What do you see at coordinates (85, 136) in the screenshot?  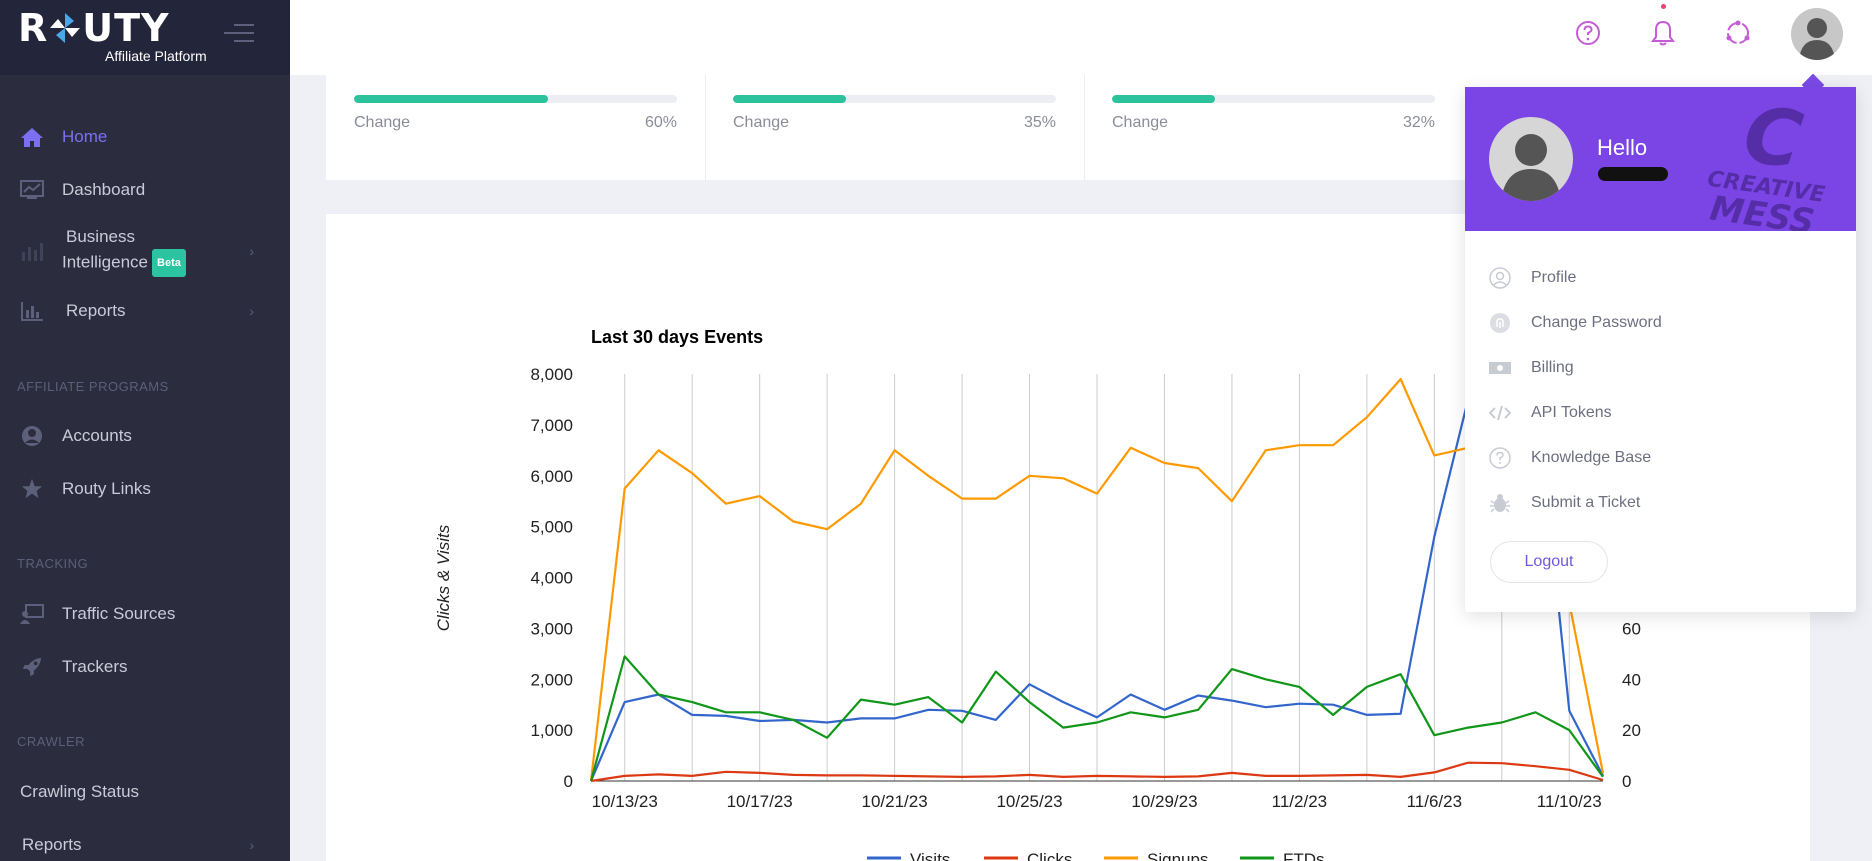 I see `sidebar-item-label: Home` at bounding box center [85, 136].